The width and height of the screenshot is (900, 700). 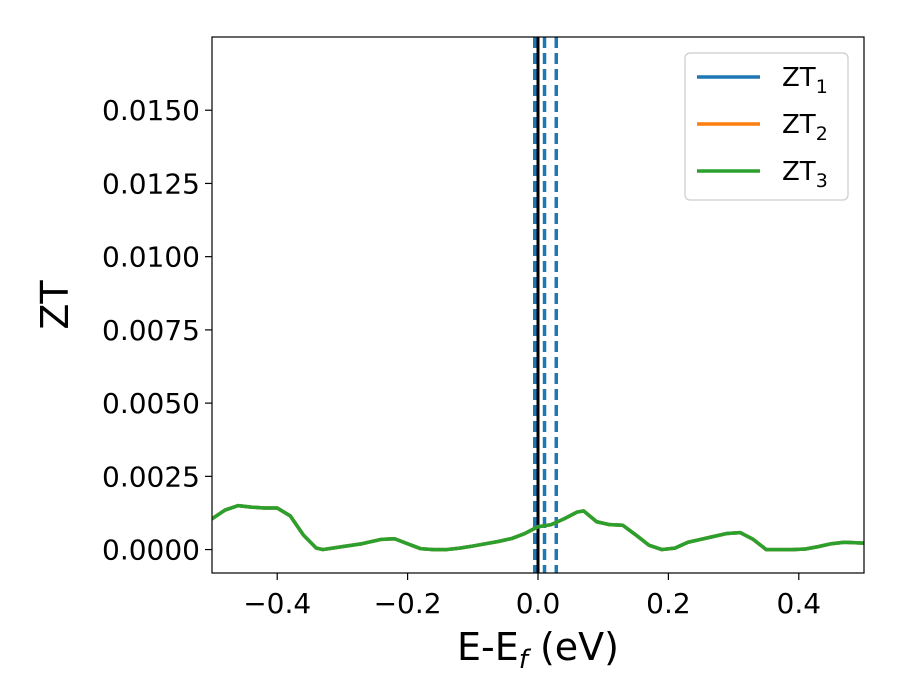 I want to click on y-tick-label: 0.0025, so click(x=151, y=476).